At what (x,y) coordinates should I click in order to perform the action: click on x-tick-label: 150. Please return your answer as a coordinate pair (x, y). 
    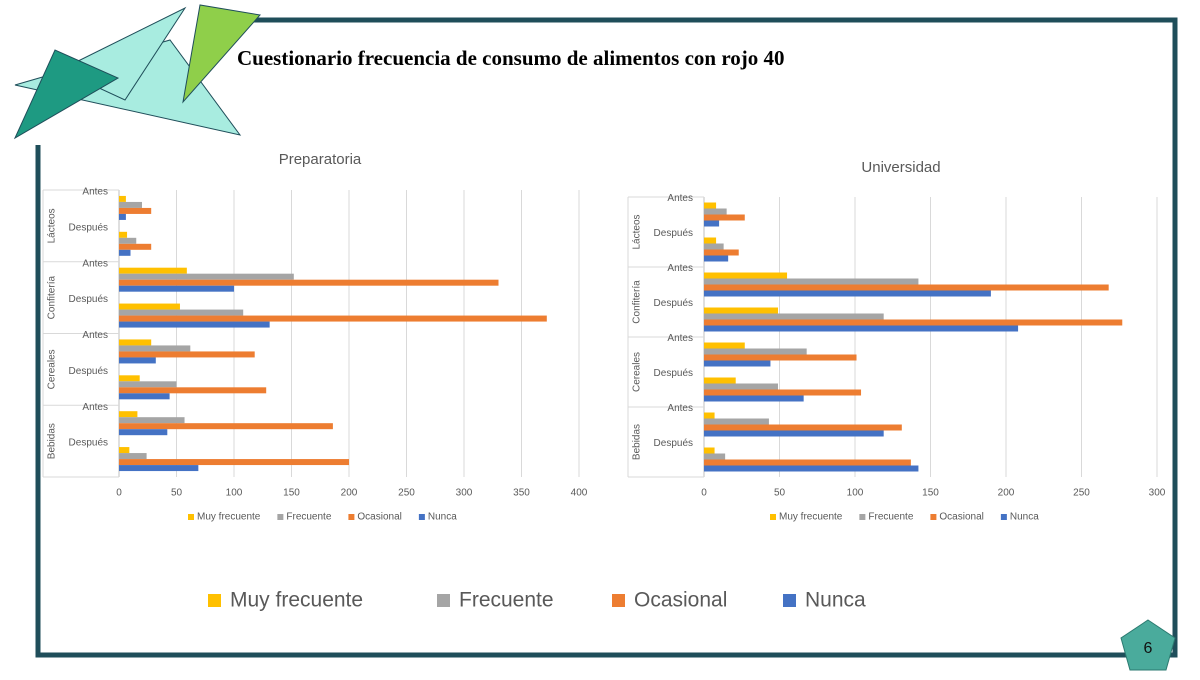
    Looking at the image, I should click on (291, 493).